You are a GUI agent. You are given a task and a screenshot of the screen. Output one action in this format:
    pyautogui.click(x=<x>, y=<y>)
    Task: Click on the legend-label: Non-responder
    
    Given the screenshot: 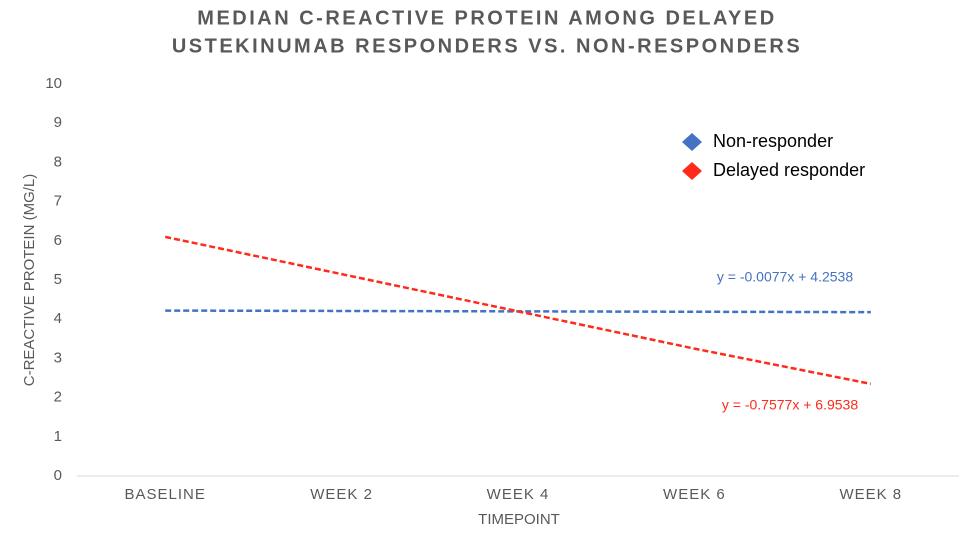 What is the action you would take?
    pyautogui.click(x=773, y=141)
    